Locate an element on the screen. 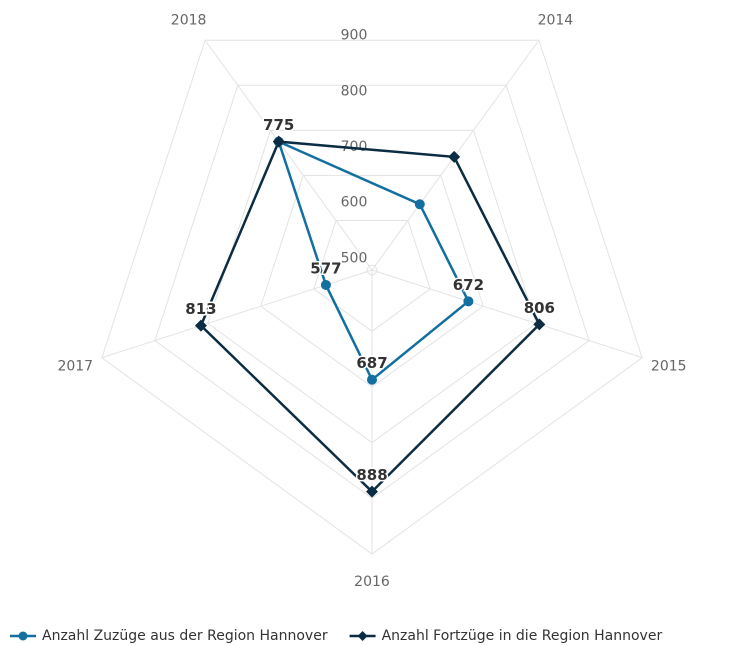  legend-label: Anzahl Zuzüge aus der Region Hannover is located at coordinates (185, 636).